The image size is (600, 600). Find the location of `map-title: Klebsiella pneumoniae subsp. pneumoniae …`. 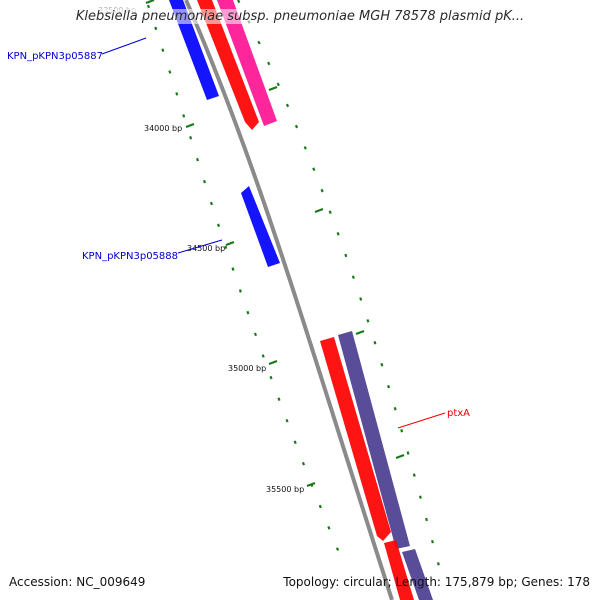

map-title: Klebsiella pneumoniae subsp. pneumoniae … is located at coordinates (300, 16).